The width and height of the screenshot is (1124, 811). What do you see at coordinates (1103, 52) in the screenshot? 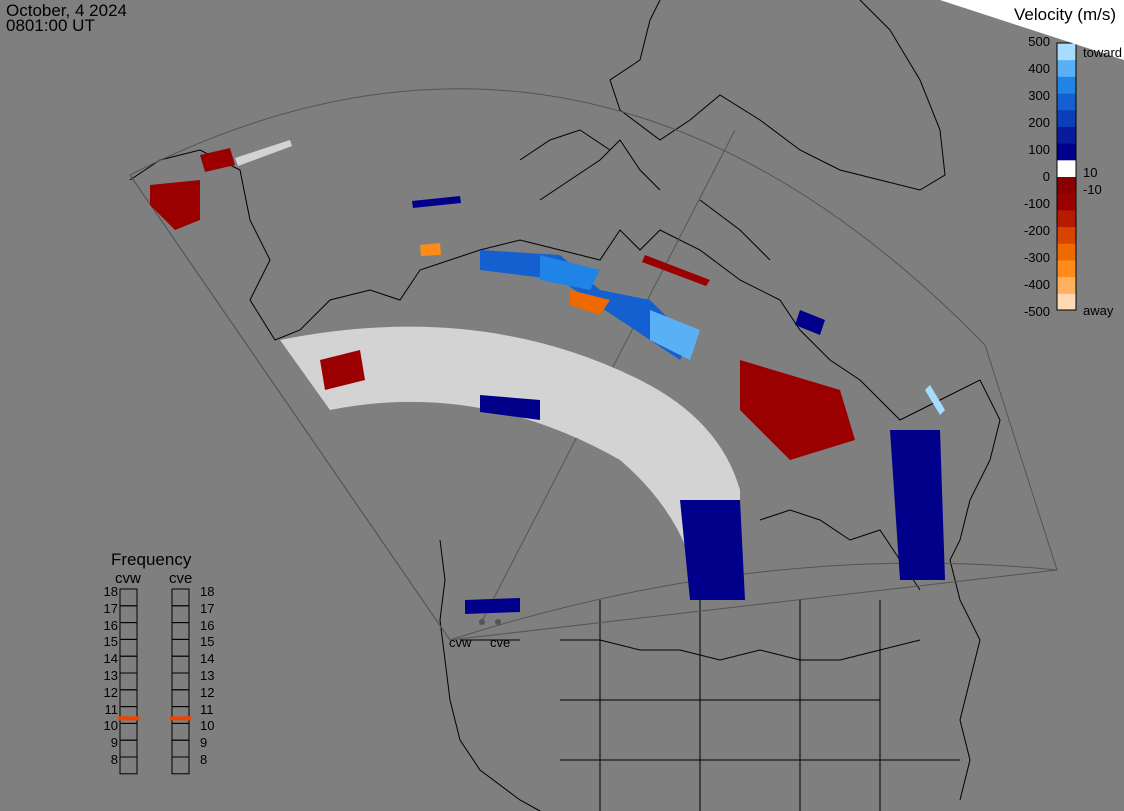
I see `colorbar-toward-label: toward` at bounding box center [1103, 52].